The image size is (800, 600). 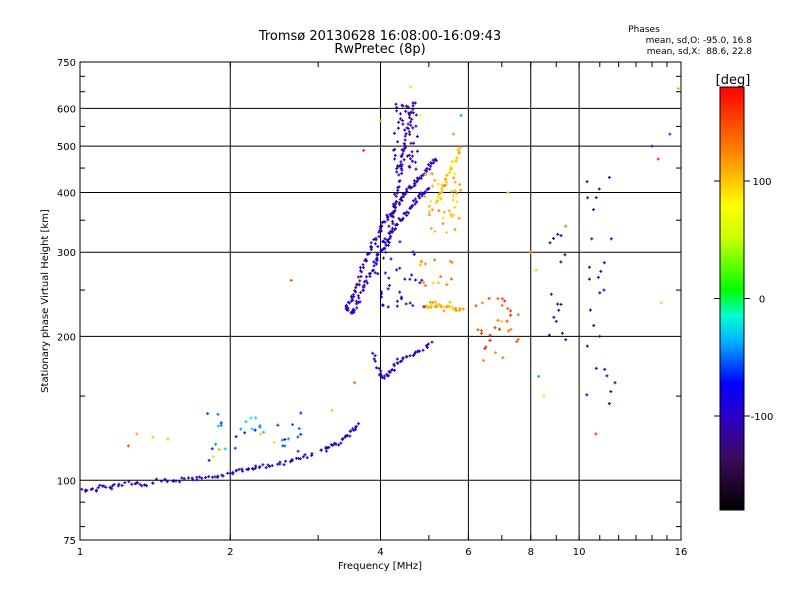 What do you see at coordinates (762, 417) in the screenshot?
I see `colorbar-tick-label: -100` at bounding box center [762, 417].